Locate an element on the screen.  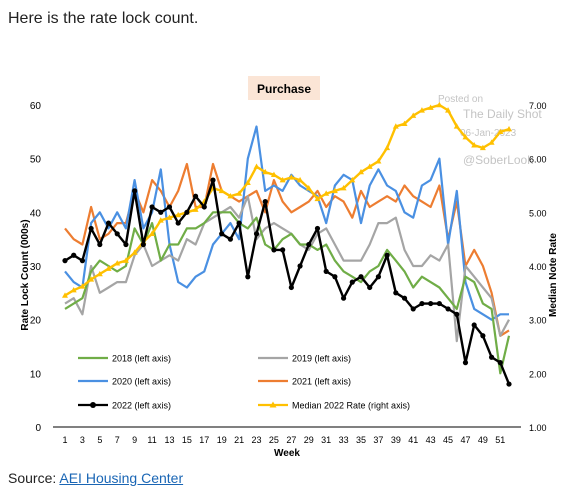
y-axis-right-label: Median Note Rate is located at coordinates (553, 275).